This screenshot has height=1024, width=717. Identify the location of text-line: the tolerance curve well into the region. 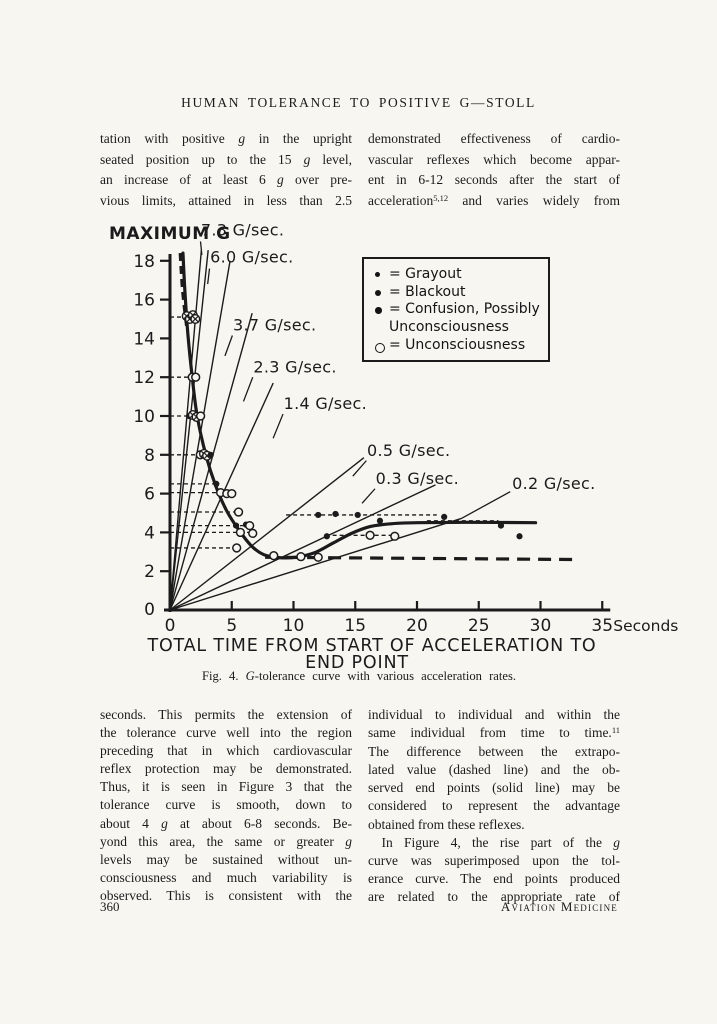
(226, 733).